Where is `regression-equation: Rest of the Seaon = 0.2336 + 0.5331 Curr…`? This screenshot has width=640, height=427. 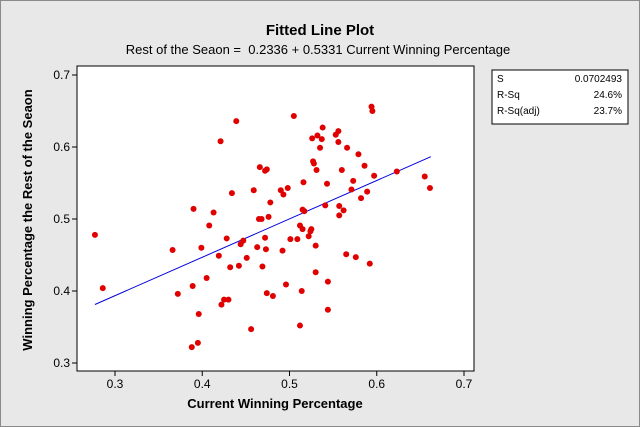
regression-equation: Rest of the Seaon = 0.2336 + 0.5331 Curr… is located at coordinates (318, 49).